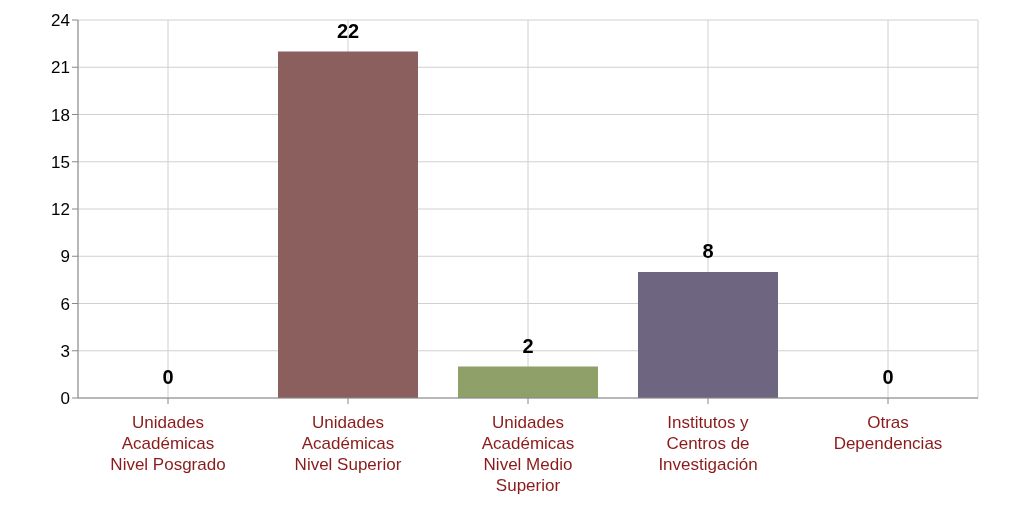 Image resolution: width=1020 pixels, height=523 pixels. I want to click on y-tick-label: 15, so click(60, 162).